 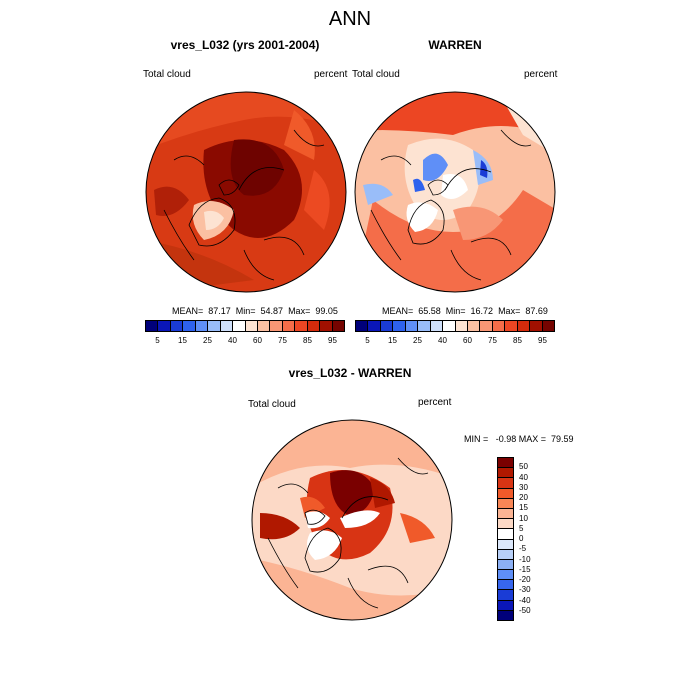 What do you see at coordinates (521, 538) in the screenshot?
I see `colorbar-tick-label: 0` at bounding box center [521, 538].